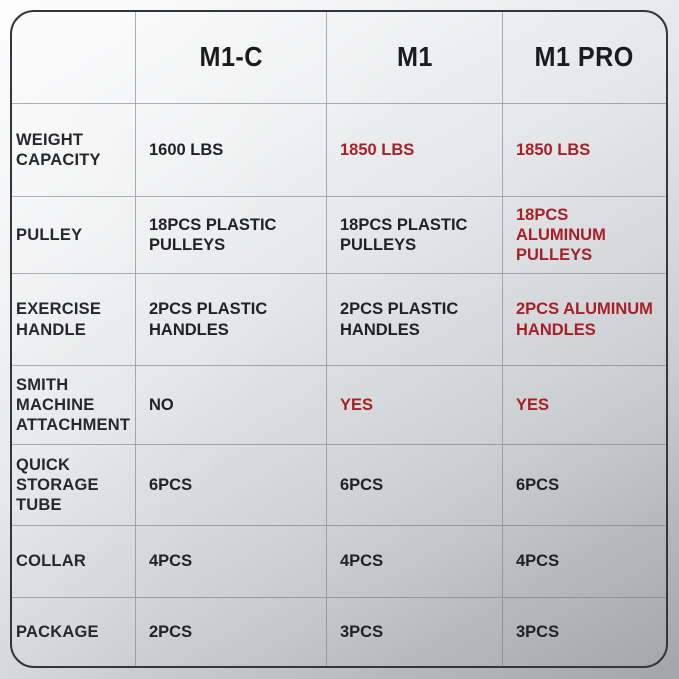 The height and width of the screenshot is (679, 679). I want to click on row-label-quick-storage-tube: QUICK STORAGE TUBE, so click(73, 484).